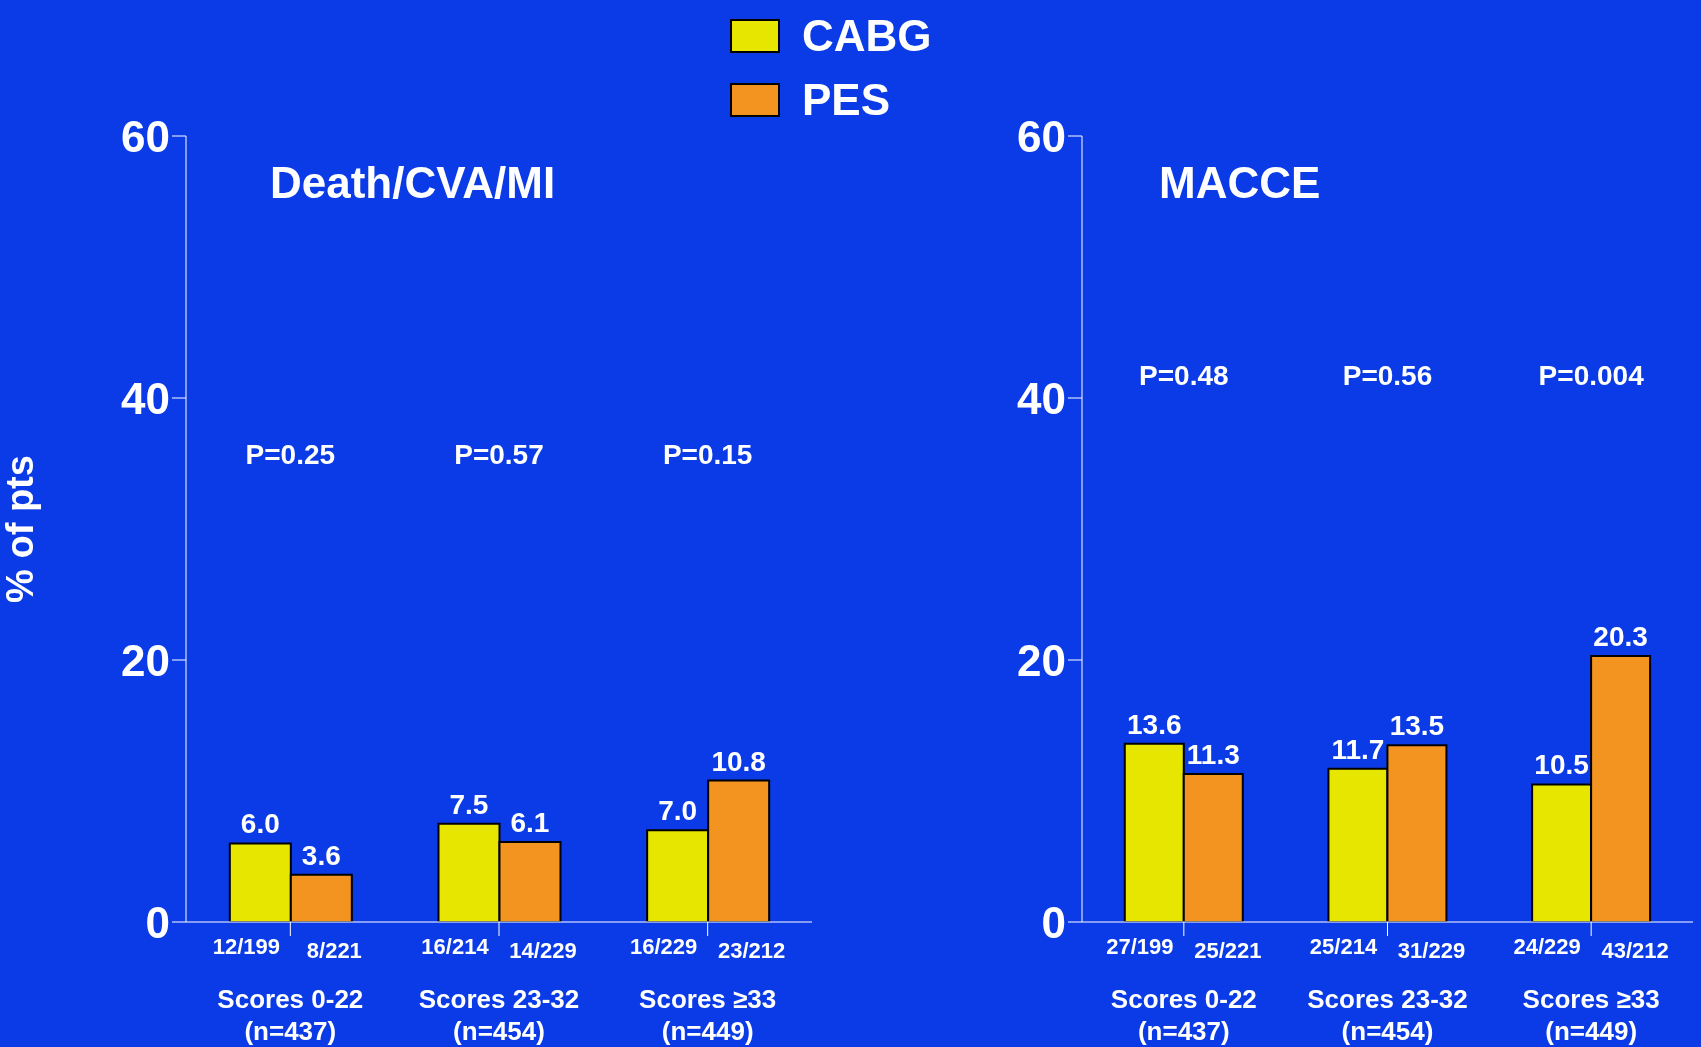 The height and width of the screenshot is (1047, 1701). Describe the element at coordinates (1561, 765) in the screenshot. I see `data-label: 10.5` at that location.